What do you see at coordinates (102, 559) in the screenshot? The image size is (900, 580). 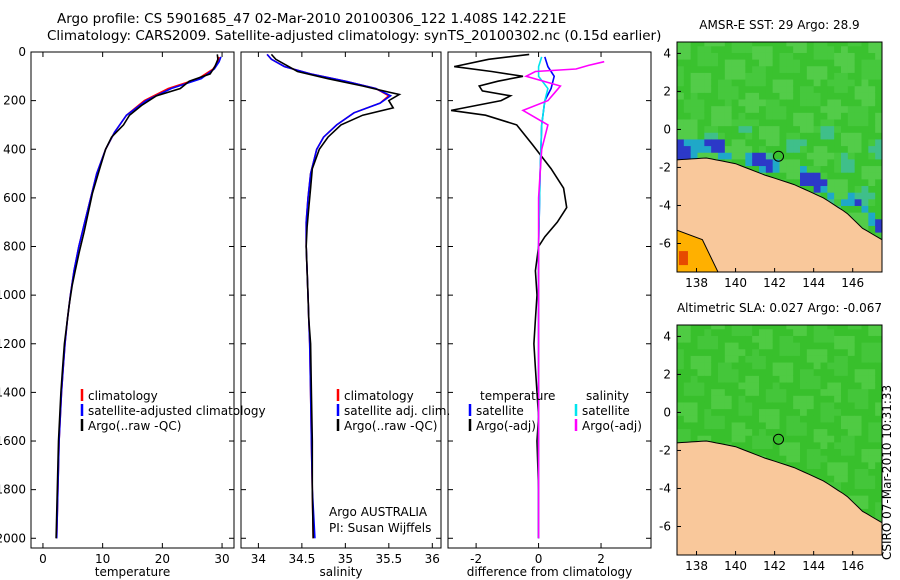 I see `x-tick-label: 10` at bounding box center [102, 559].